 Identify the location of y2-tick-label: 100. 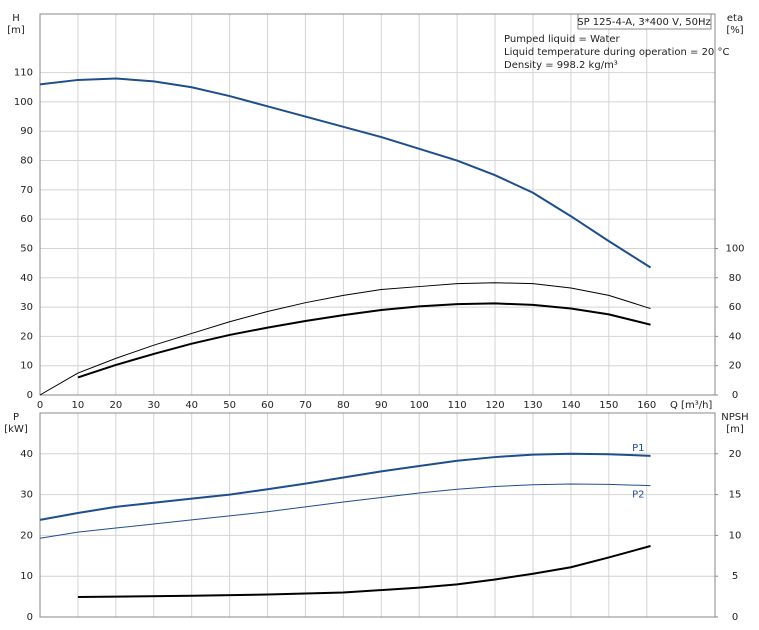
(734, 248).